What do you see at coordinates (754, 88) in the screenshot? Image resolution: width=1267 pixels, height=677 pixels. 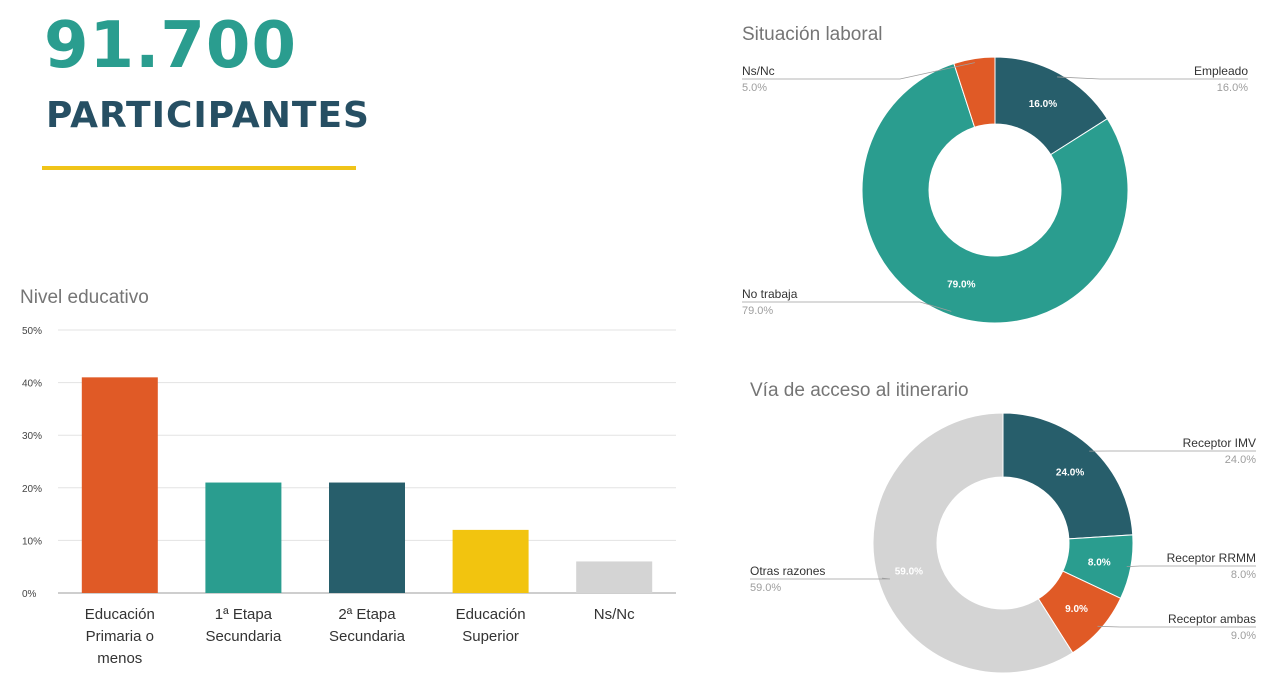 I see `slice-percent-label: 5.0%` at bounding box center [754, 88].